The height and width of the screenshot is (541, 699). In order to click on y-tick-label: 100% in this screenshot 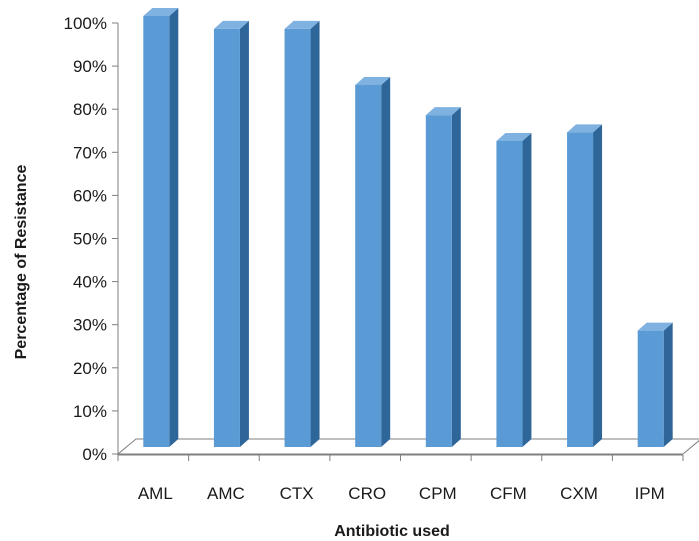, I will do `click(85, 23)`.